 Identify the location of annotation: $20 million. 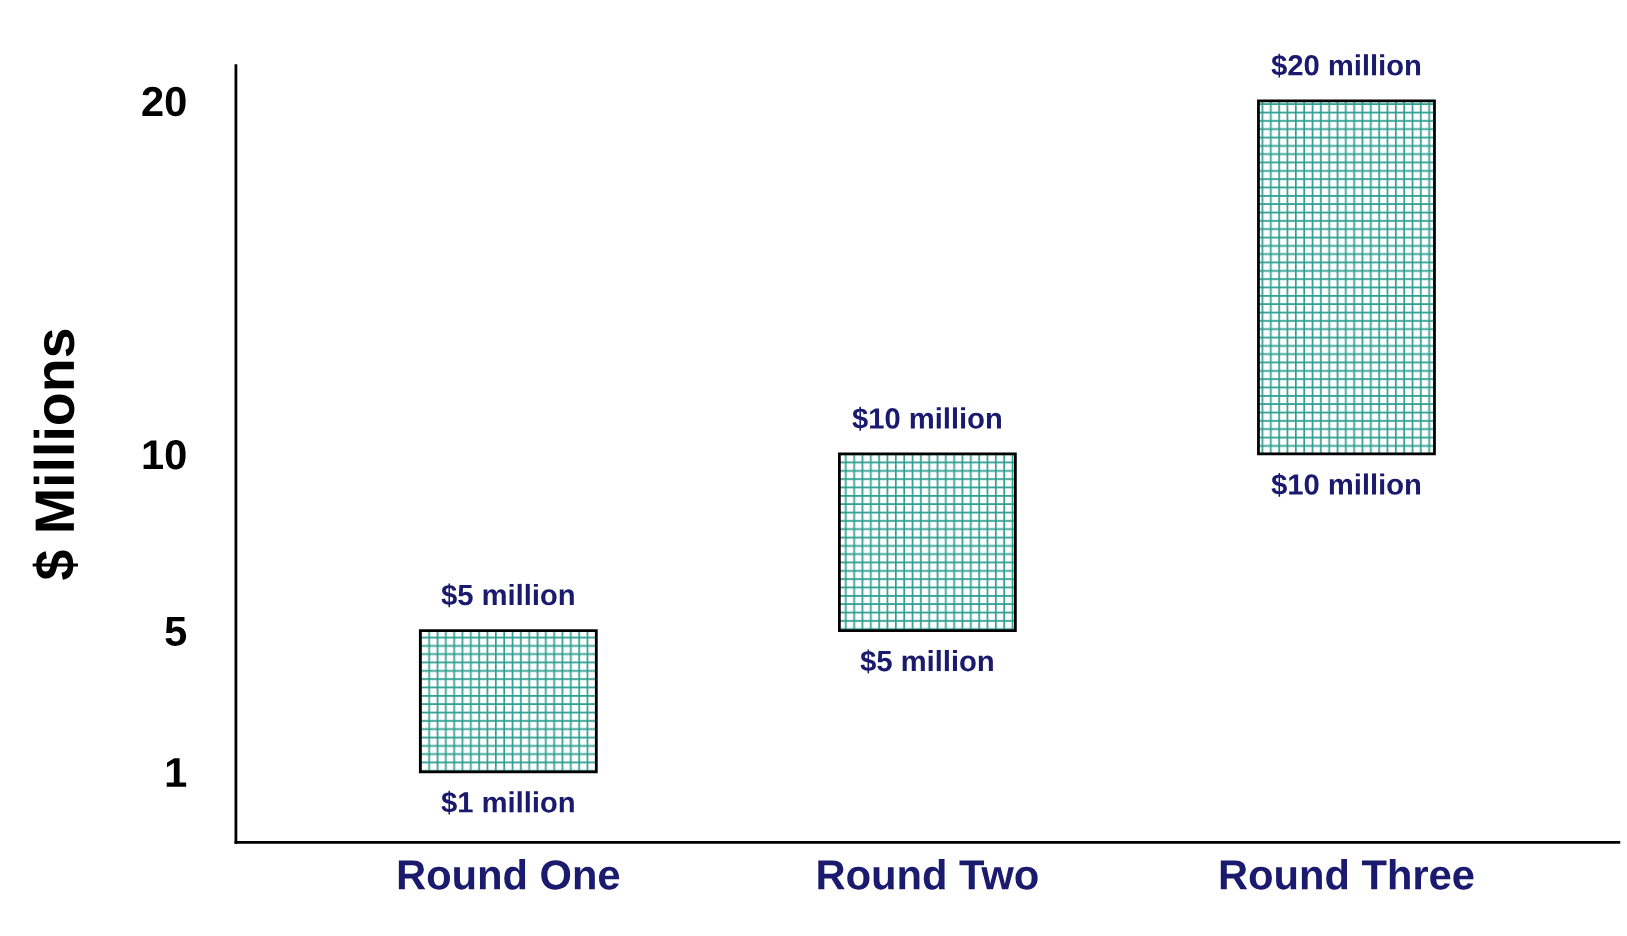
(1346, 65).